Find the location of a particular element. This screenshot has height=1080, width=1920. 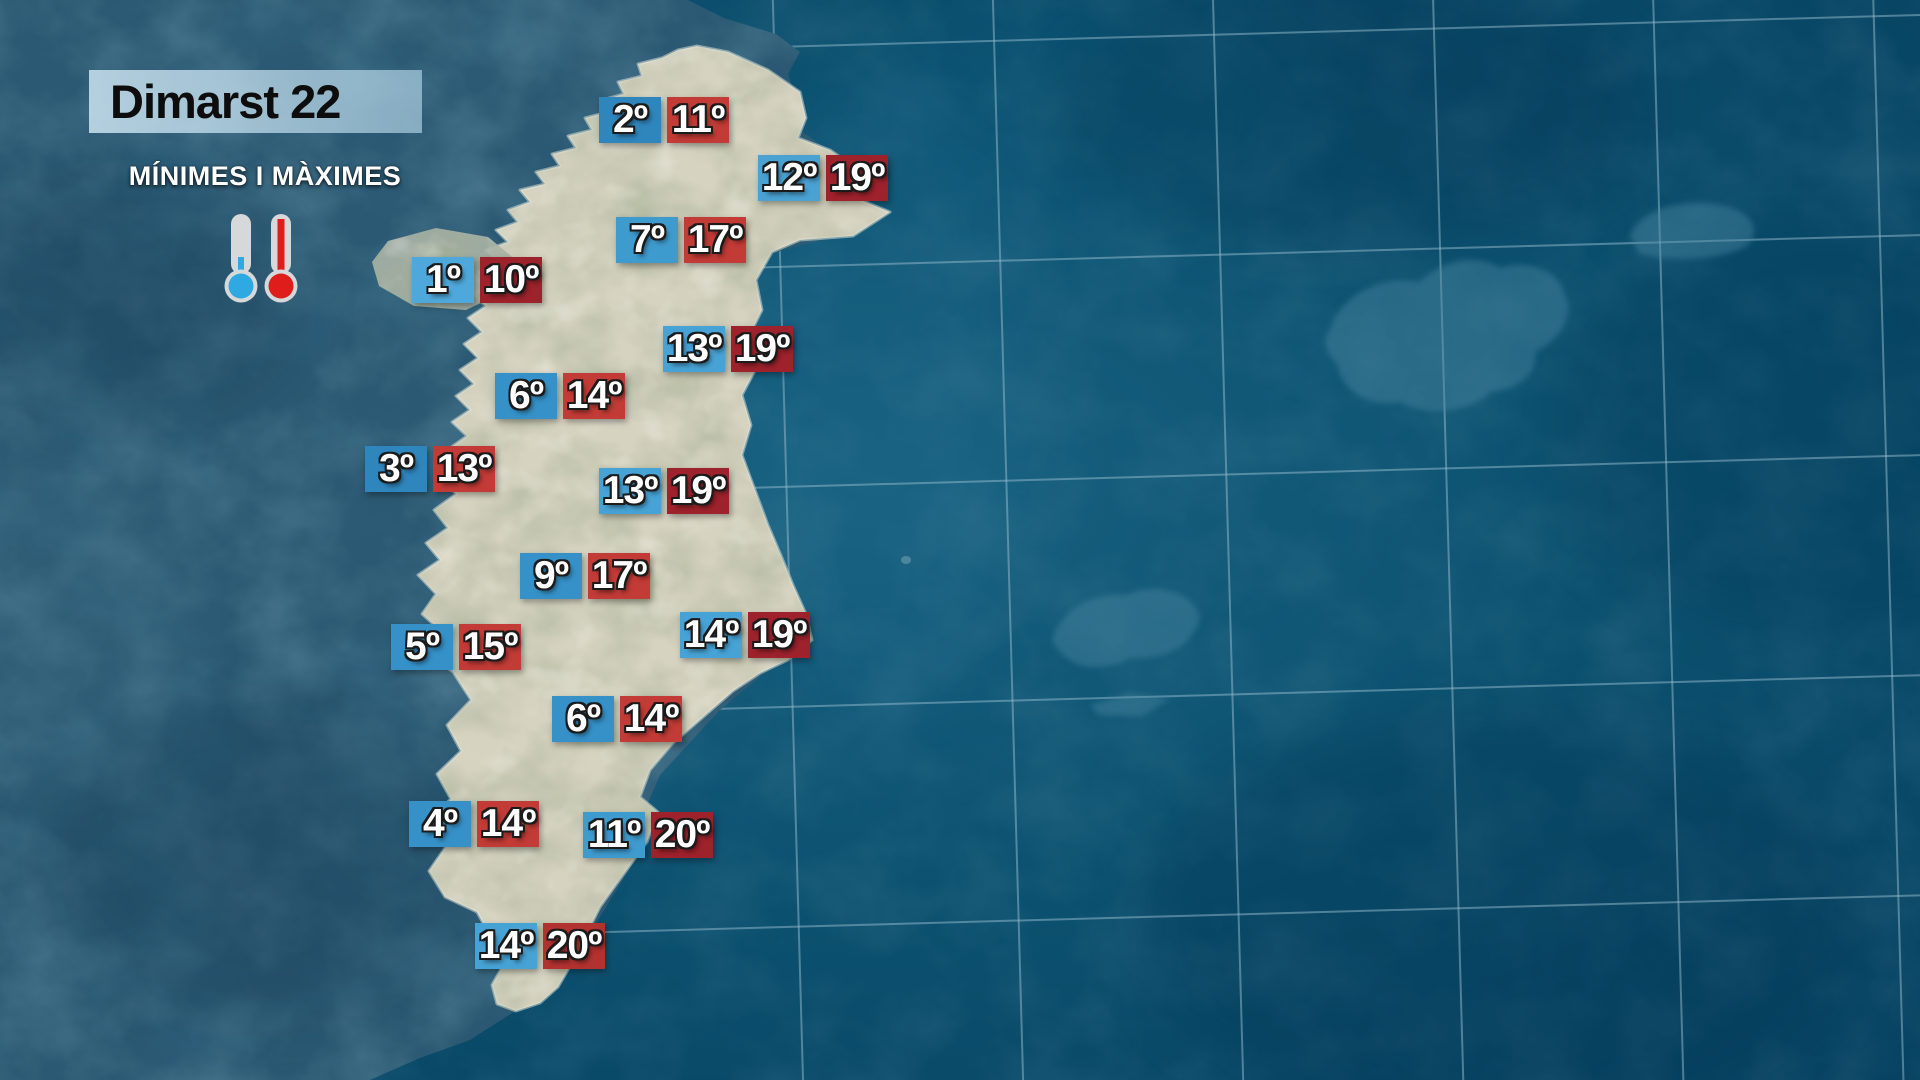

menorca-island is located at coordinates (1692, 231).